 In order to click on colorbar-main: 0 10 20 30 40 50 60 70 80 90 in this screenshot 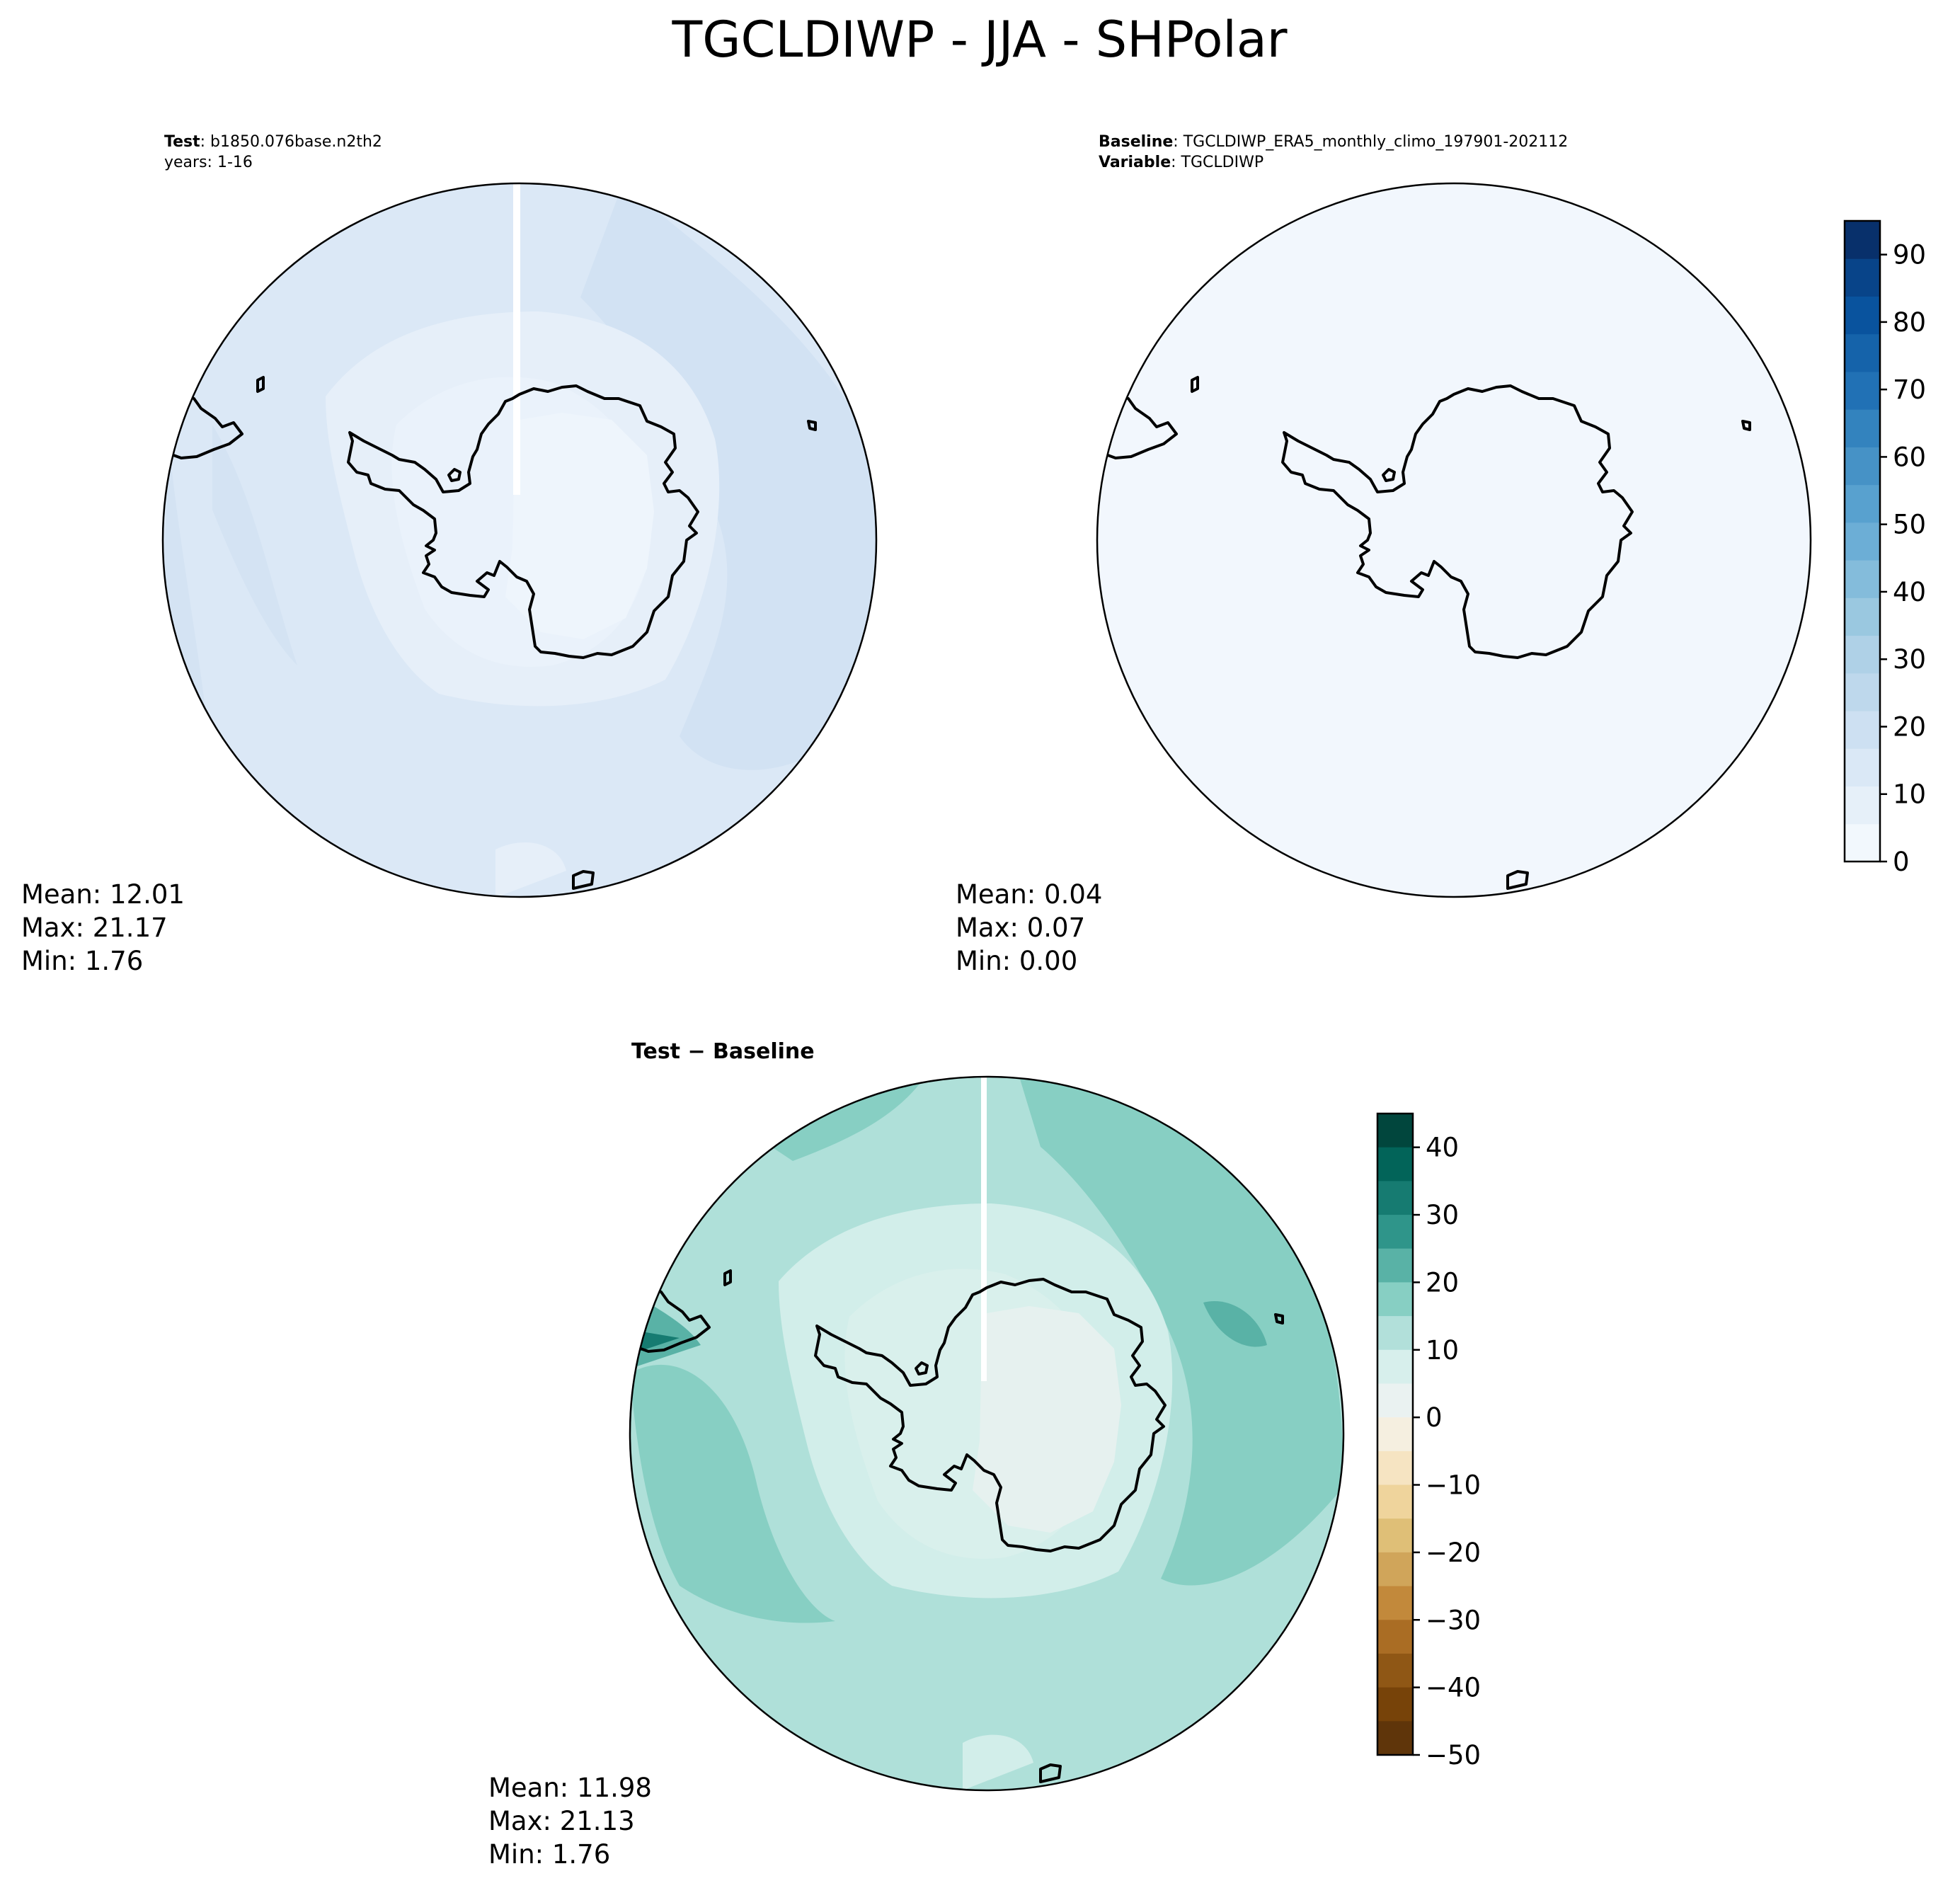, I will do `click(1884, 548)`.